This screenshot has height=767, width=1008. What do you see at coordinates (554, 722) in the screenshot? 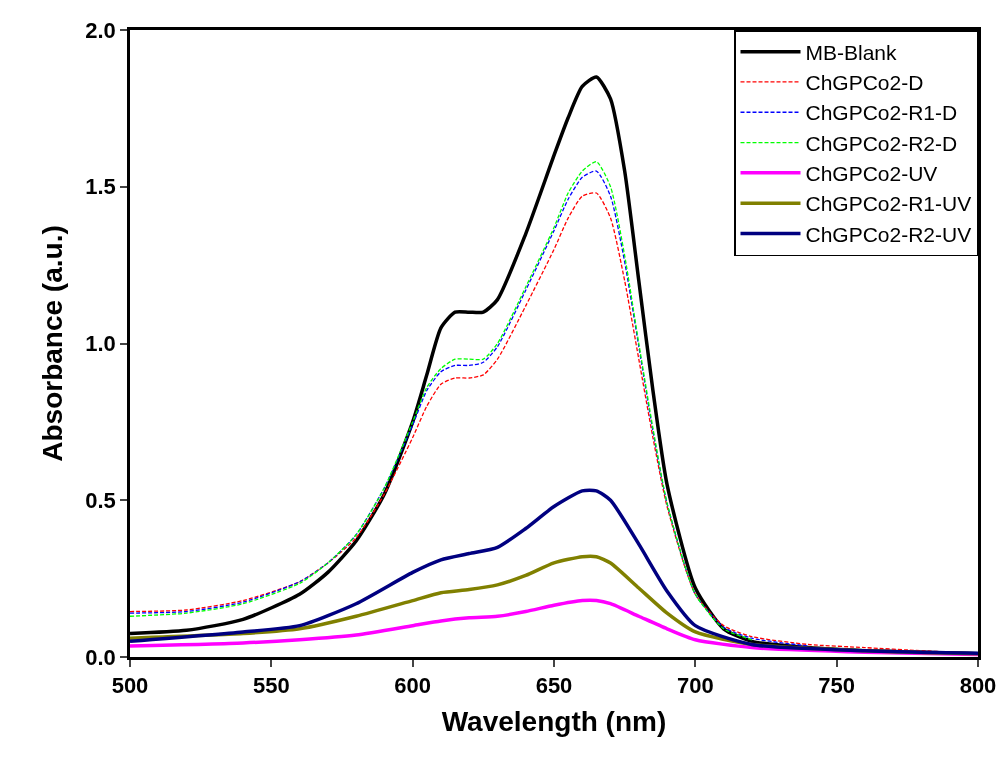
I see `x-axis-title: Wavelength (nm)` at bounding box center [554, 722].